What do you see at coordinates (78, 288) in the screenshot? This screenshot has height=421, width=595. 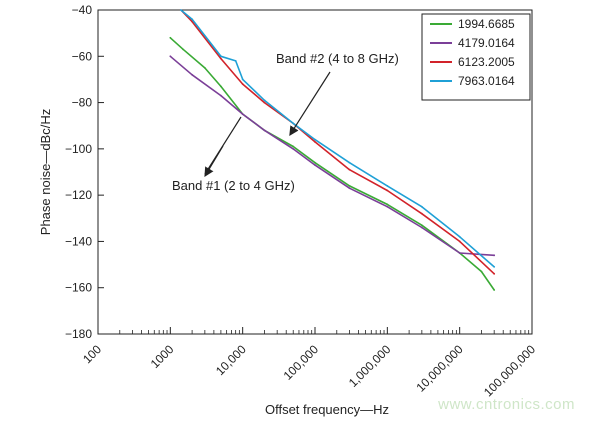 I see `y-tick-label: −160` at bounding box center [78, 288].